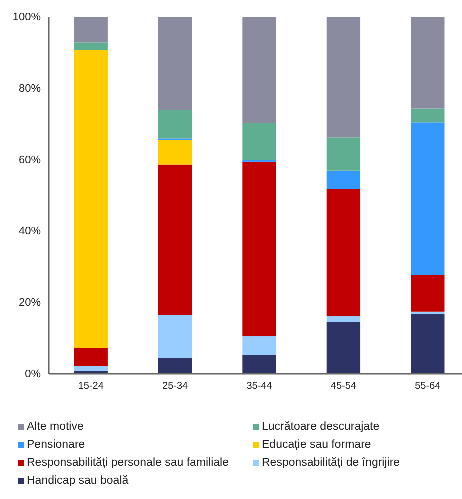  Describe the element at coordinates (55, 427) in the screenshot. I see `legend-label: Alte motive` at that location.